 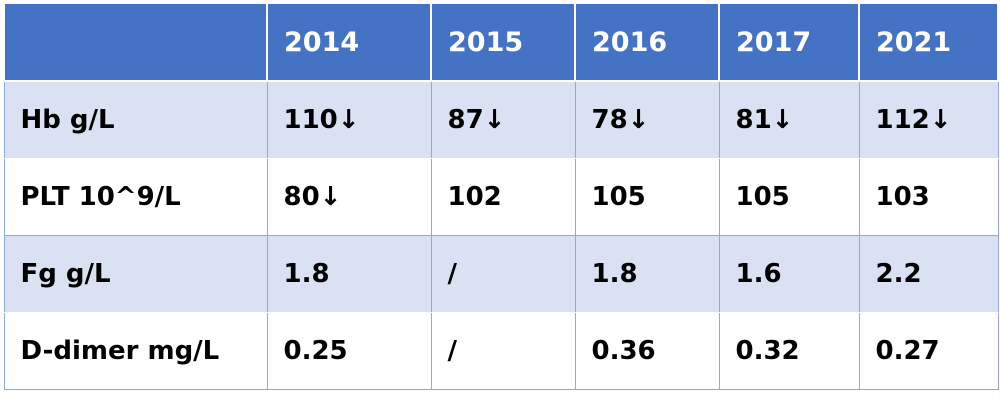 I want to click on table-cell: 103, so click(x=928, y=197).